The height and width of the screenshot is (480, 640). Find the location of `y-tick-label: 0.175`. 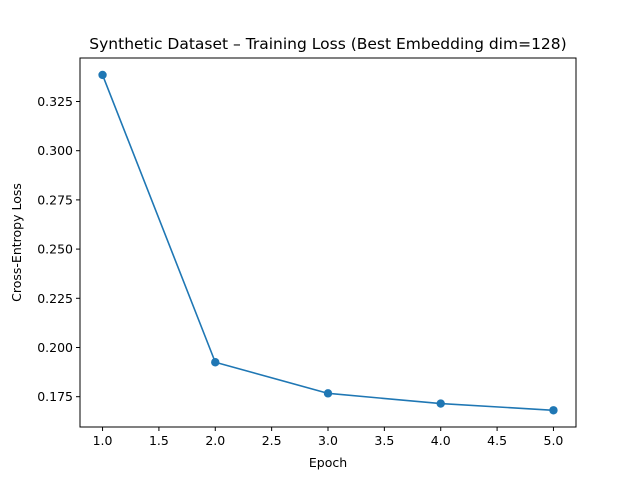

y-tick-label: 0.175 is located at coordinates (55, 396).